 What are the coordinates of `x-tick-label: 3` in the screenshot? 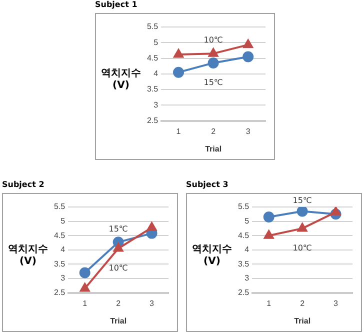 It's located at (336, 303).